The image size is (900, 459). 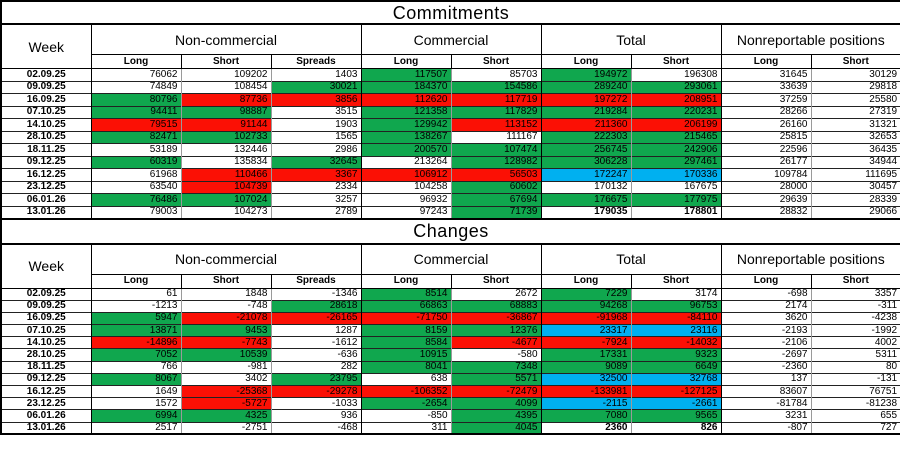 I want to click on value-cell: 7229, so click(x=585, y=294).